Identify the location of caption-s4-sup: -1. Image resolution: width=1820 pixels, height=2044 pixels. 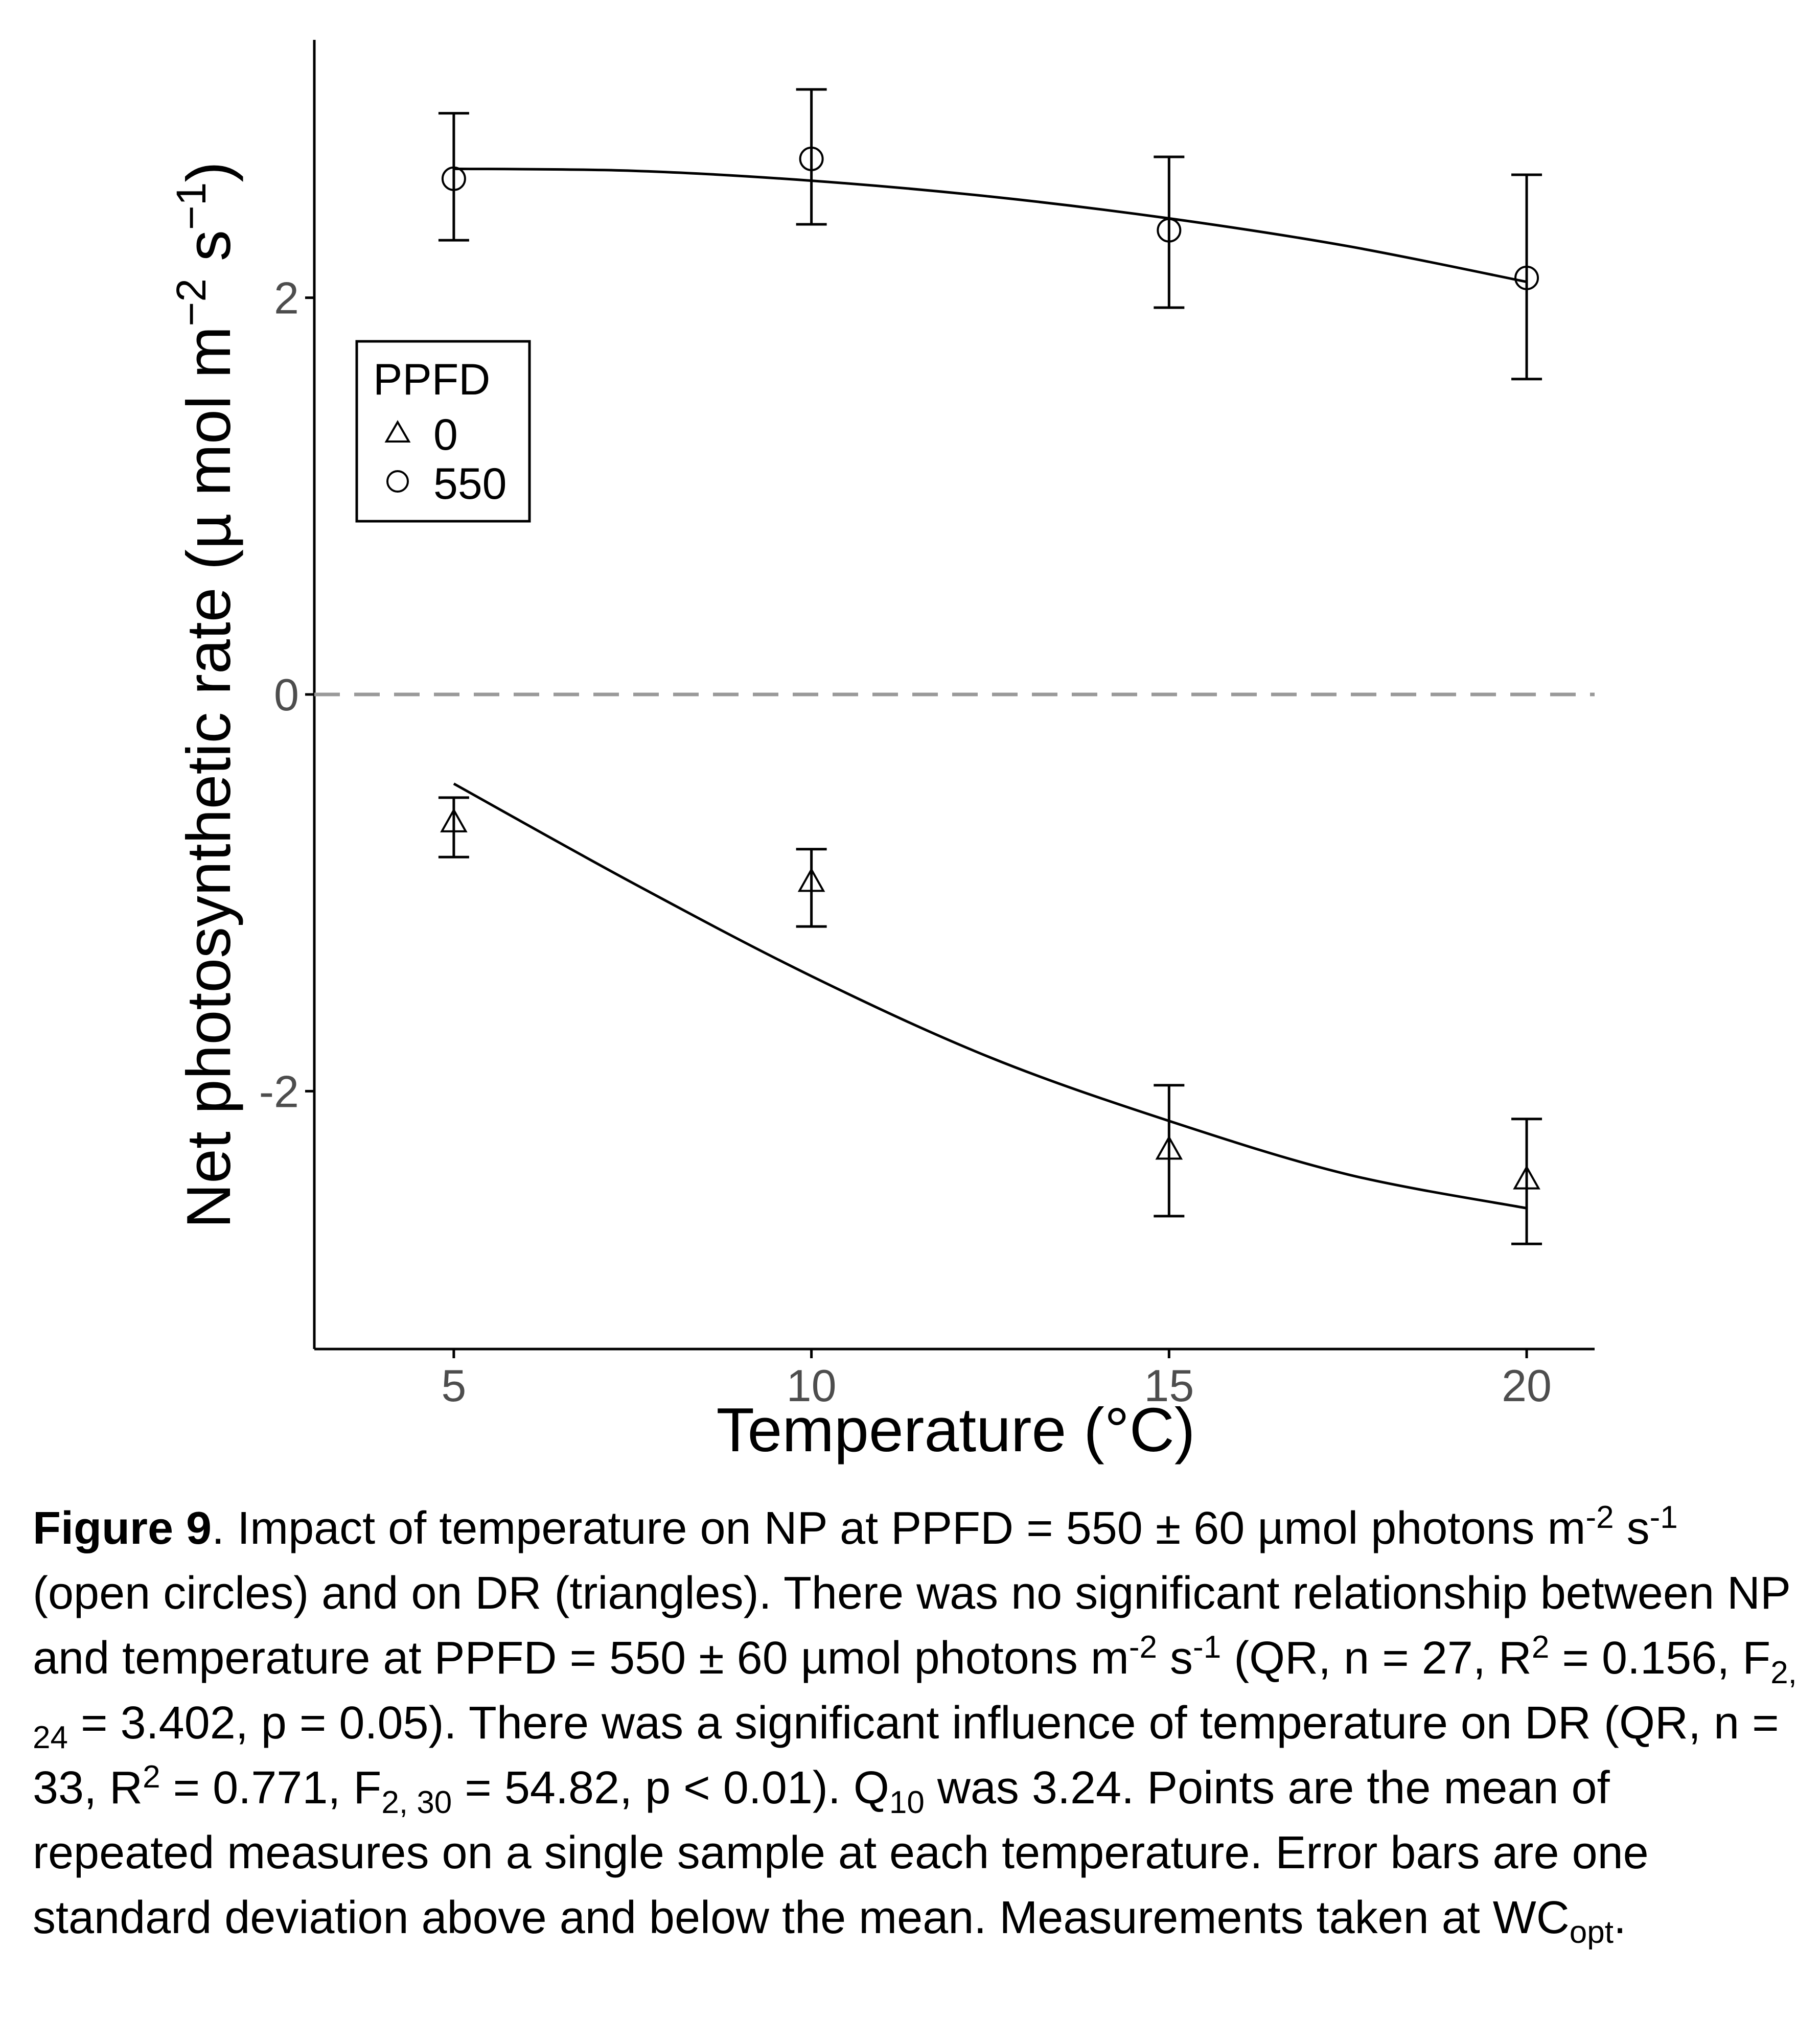
(1207, 1647).